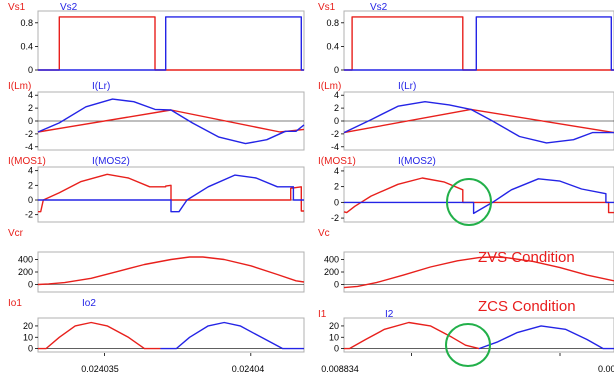 This screenshot has width=614, height=378. I want to click on right-x-tick-label: 0.008834, so click(340, 369).